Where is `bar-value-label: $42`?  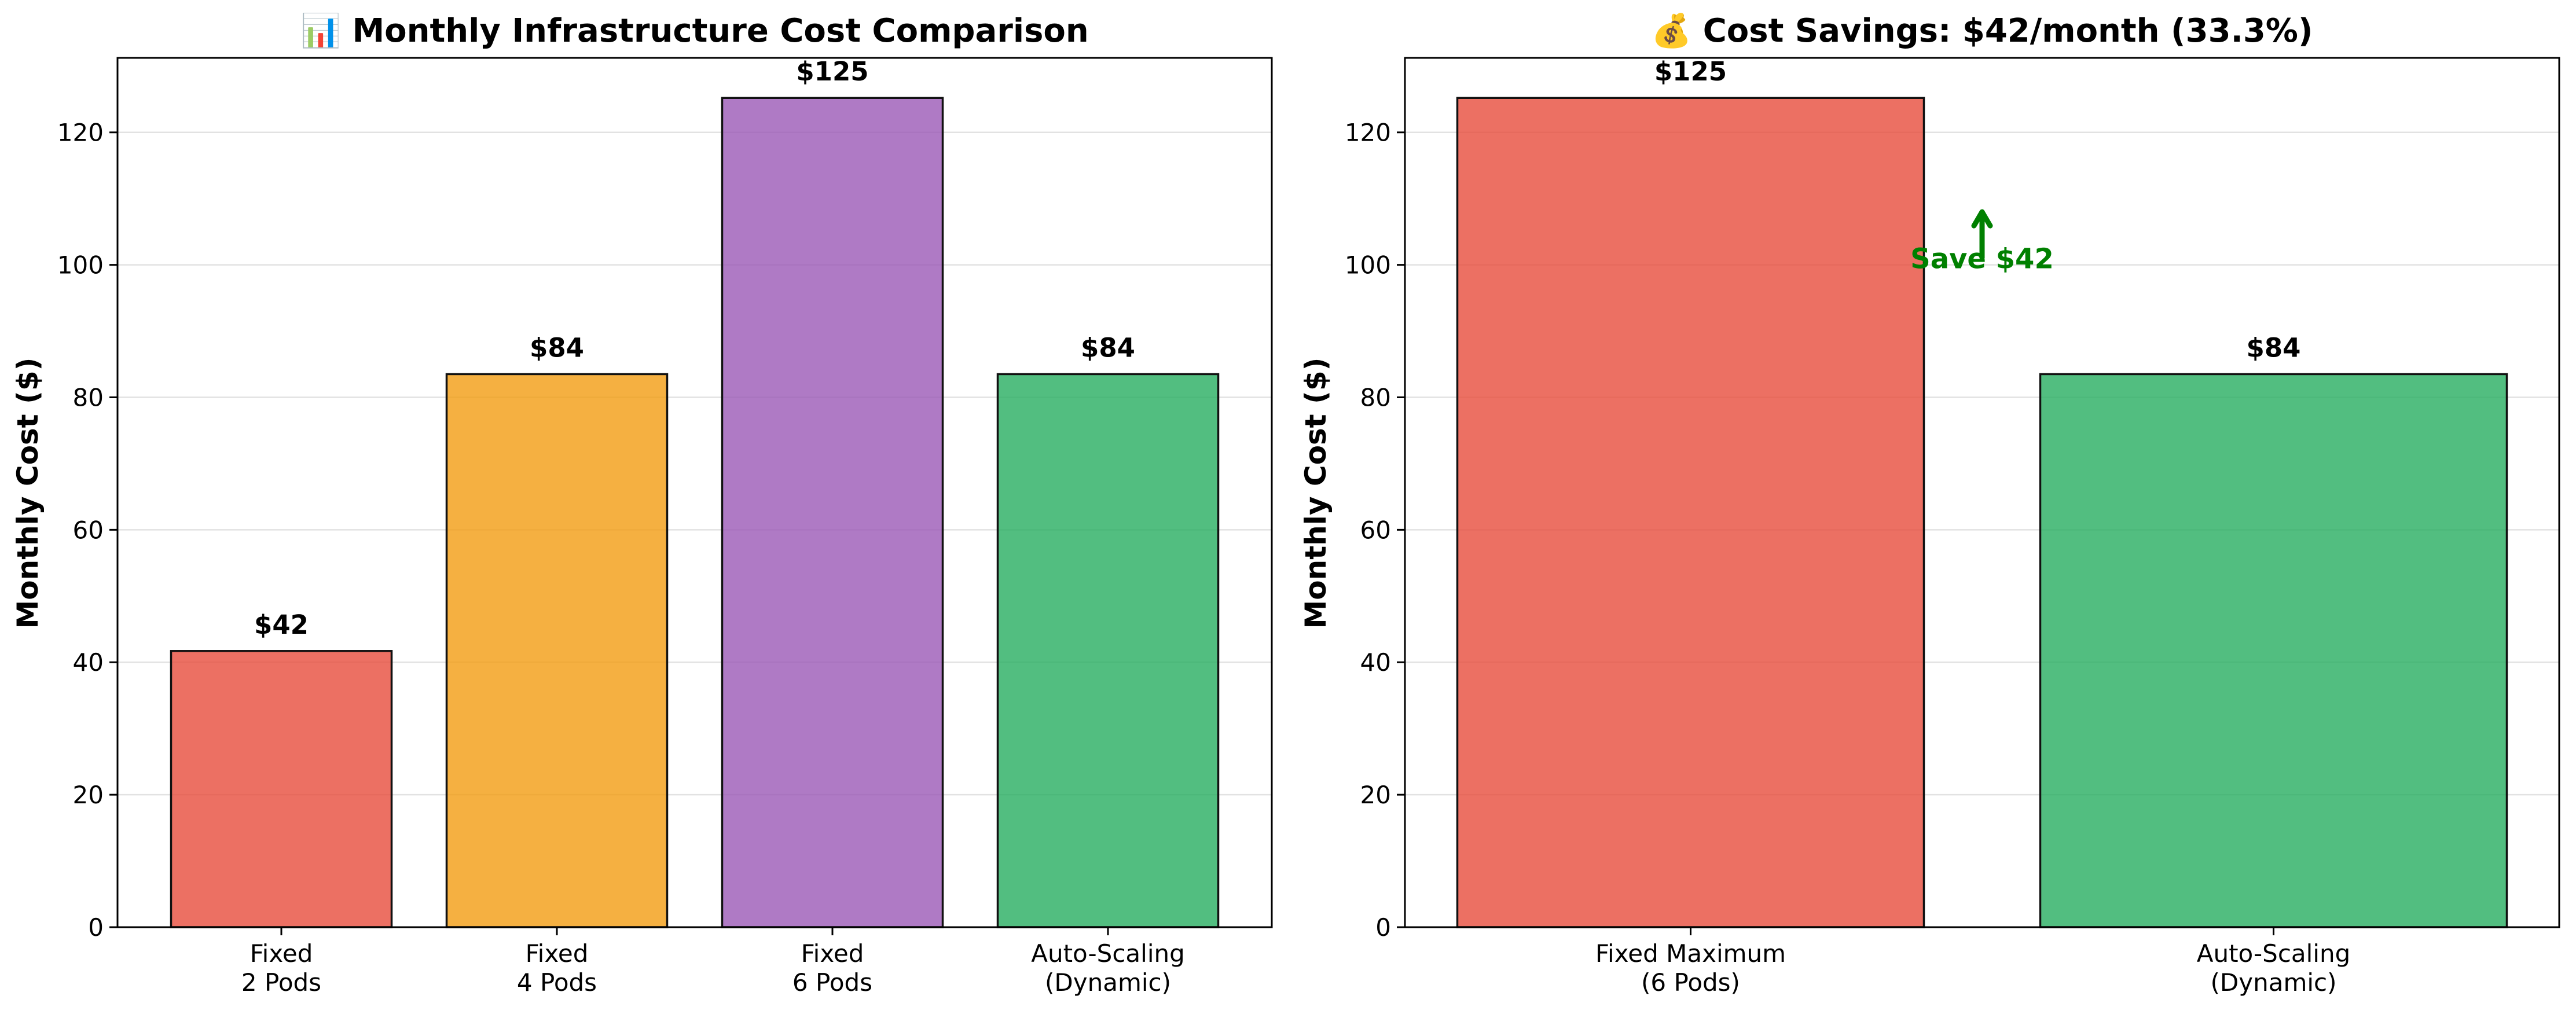 bar-value-label: $42 is located at coordinates (281, 624).